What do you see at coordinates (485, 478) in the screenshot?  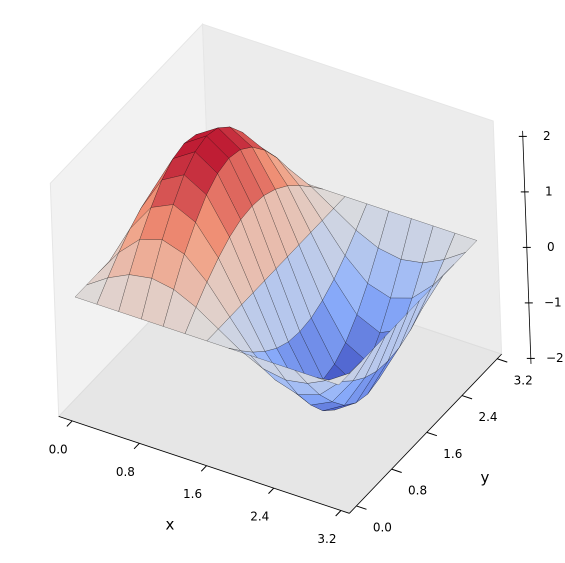 I see `y-axis-label: y` at bounding box center [485, 478].